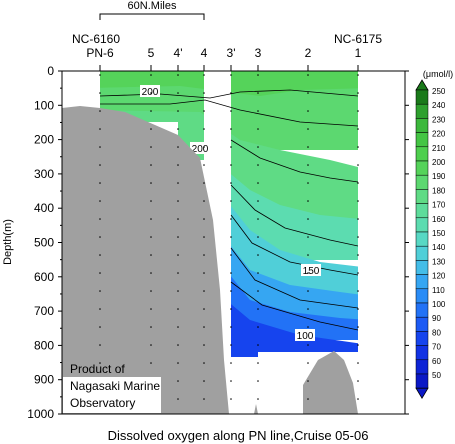 The image size is (455, 444). What do you see at coordinates (50, 71) in the screenshot?
I see `y-tick-label-0: 0` at bounding box center [50, 71].